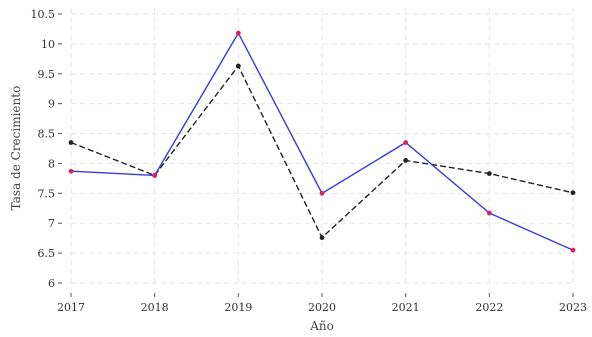 This screenshot has height=337, width=592. Describe the element at coordinates (155, 307) in the screenshot. I see `x-tick-label: 2018` at that location.